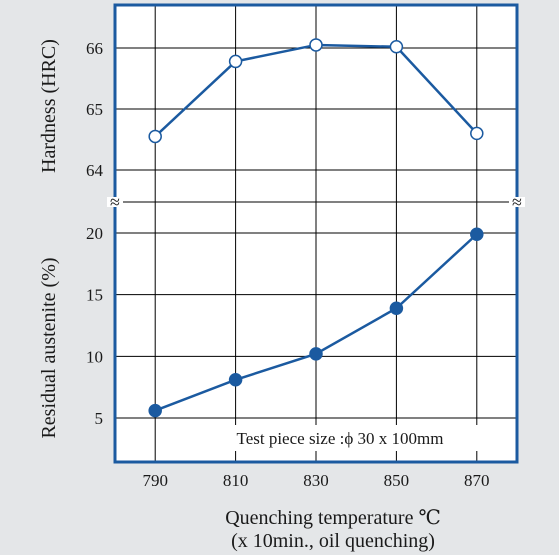  What do you see at coordinates (333, 518) in the screenshot?
I see `x-axis-label: Quenching temperature ℃` at bounding box center [333, 518].